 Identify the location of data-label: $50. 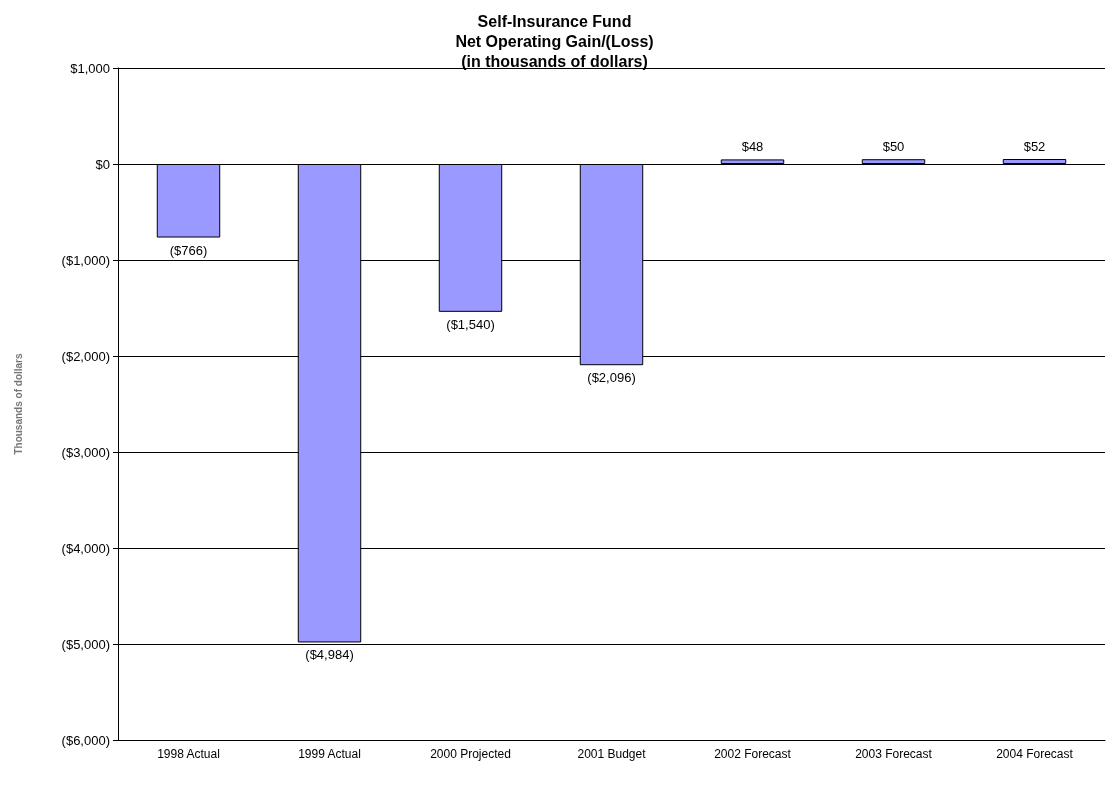
(893, 147).